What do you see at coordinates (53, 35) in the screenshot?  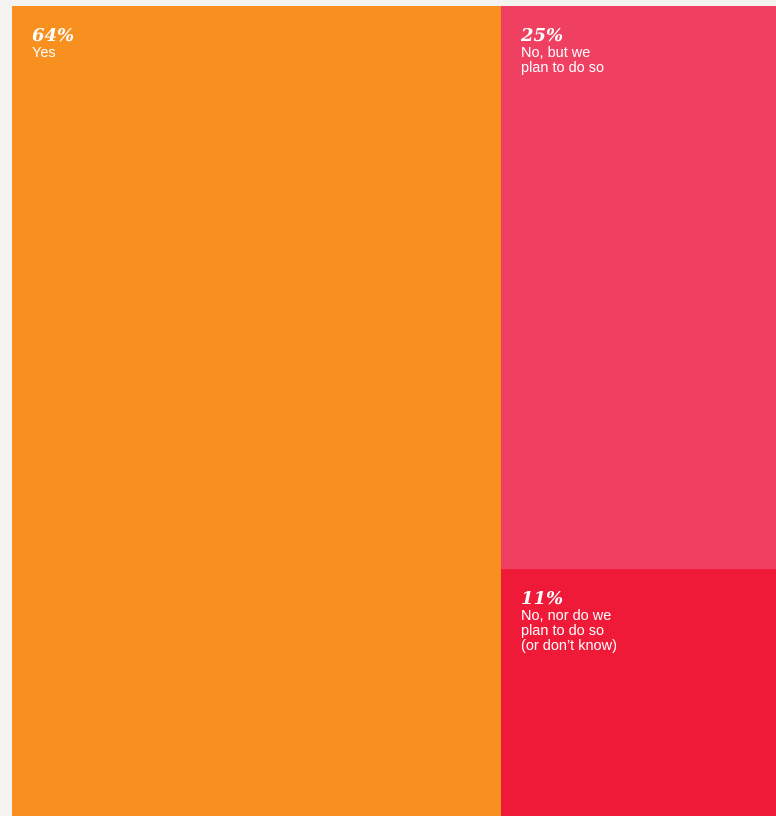 I see `tile-yes-value: 64%` at bounding box center [53, 35].